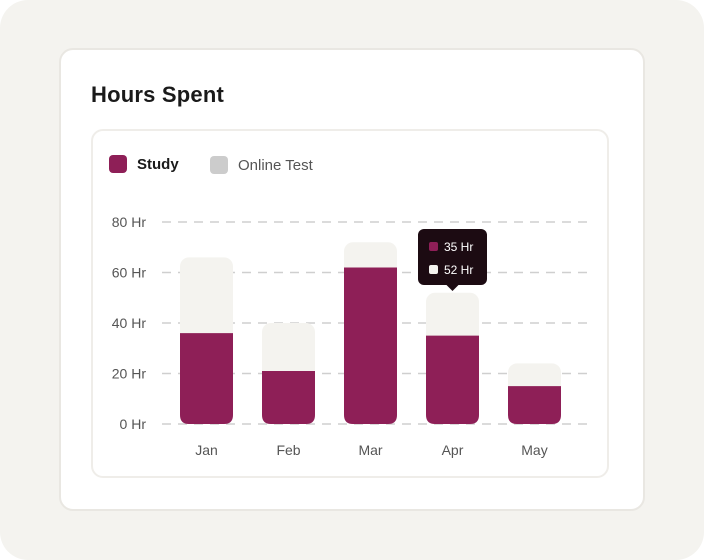 The height and width of the screenshot is (560, 704). What do you see at coordinates (129, 222) in the screenshot?
I see `y-tick-label: 80 Hr` at bounding box center [129, 222].